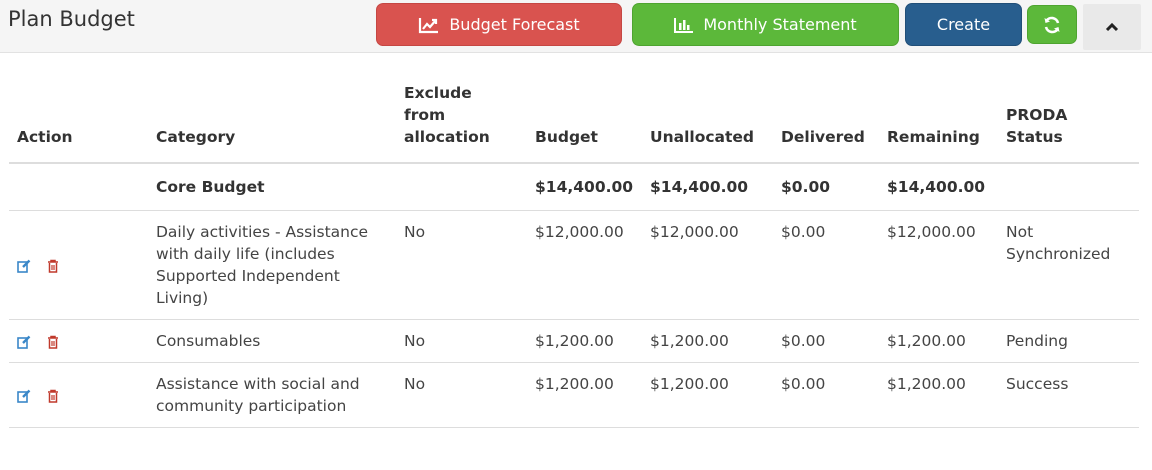 This screenshot has width=1152, height=470. What do you see at coordinates (584, 265) in the screenshot?
I see `row-budget: $12,000.00` at bounding box center [584, 265].